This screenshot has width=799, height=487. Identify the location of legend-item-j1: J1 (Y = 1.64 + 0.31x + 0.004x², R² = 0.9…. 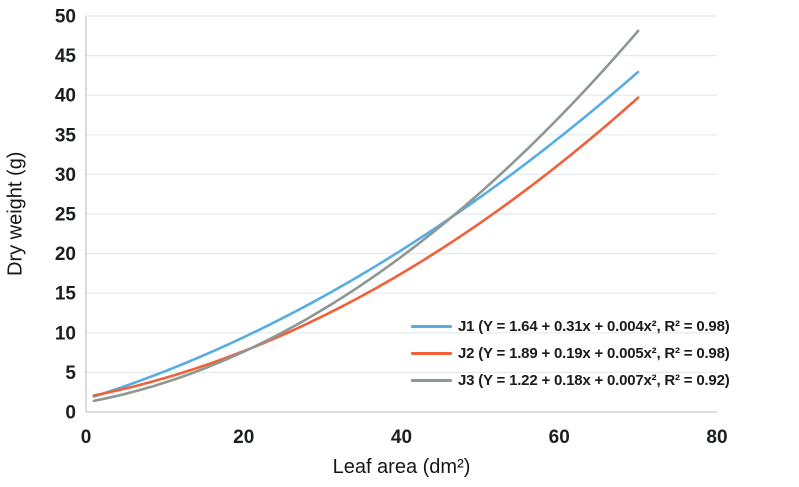
(570, 326).